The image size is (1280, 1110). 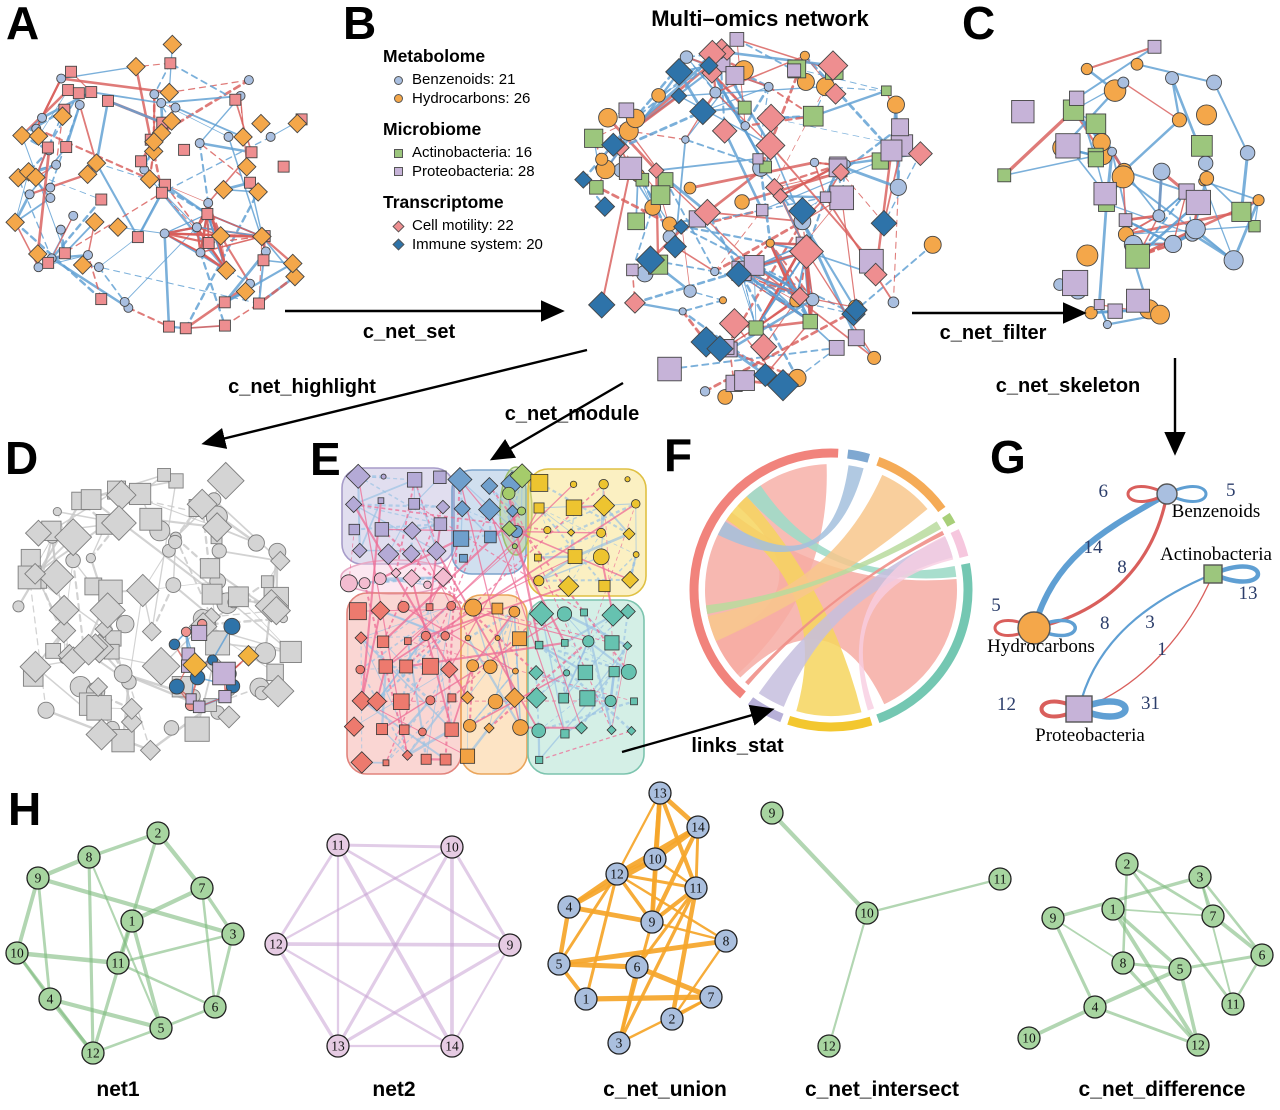 What do you see at coordinates (760, 18) in the screenshot?
I see `figure-title: Multi–omics network` at bounding box center [760, 18].